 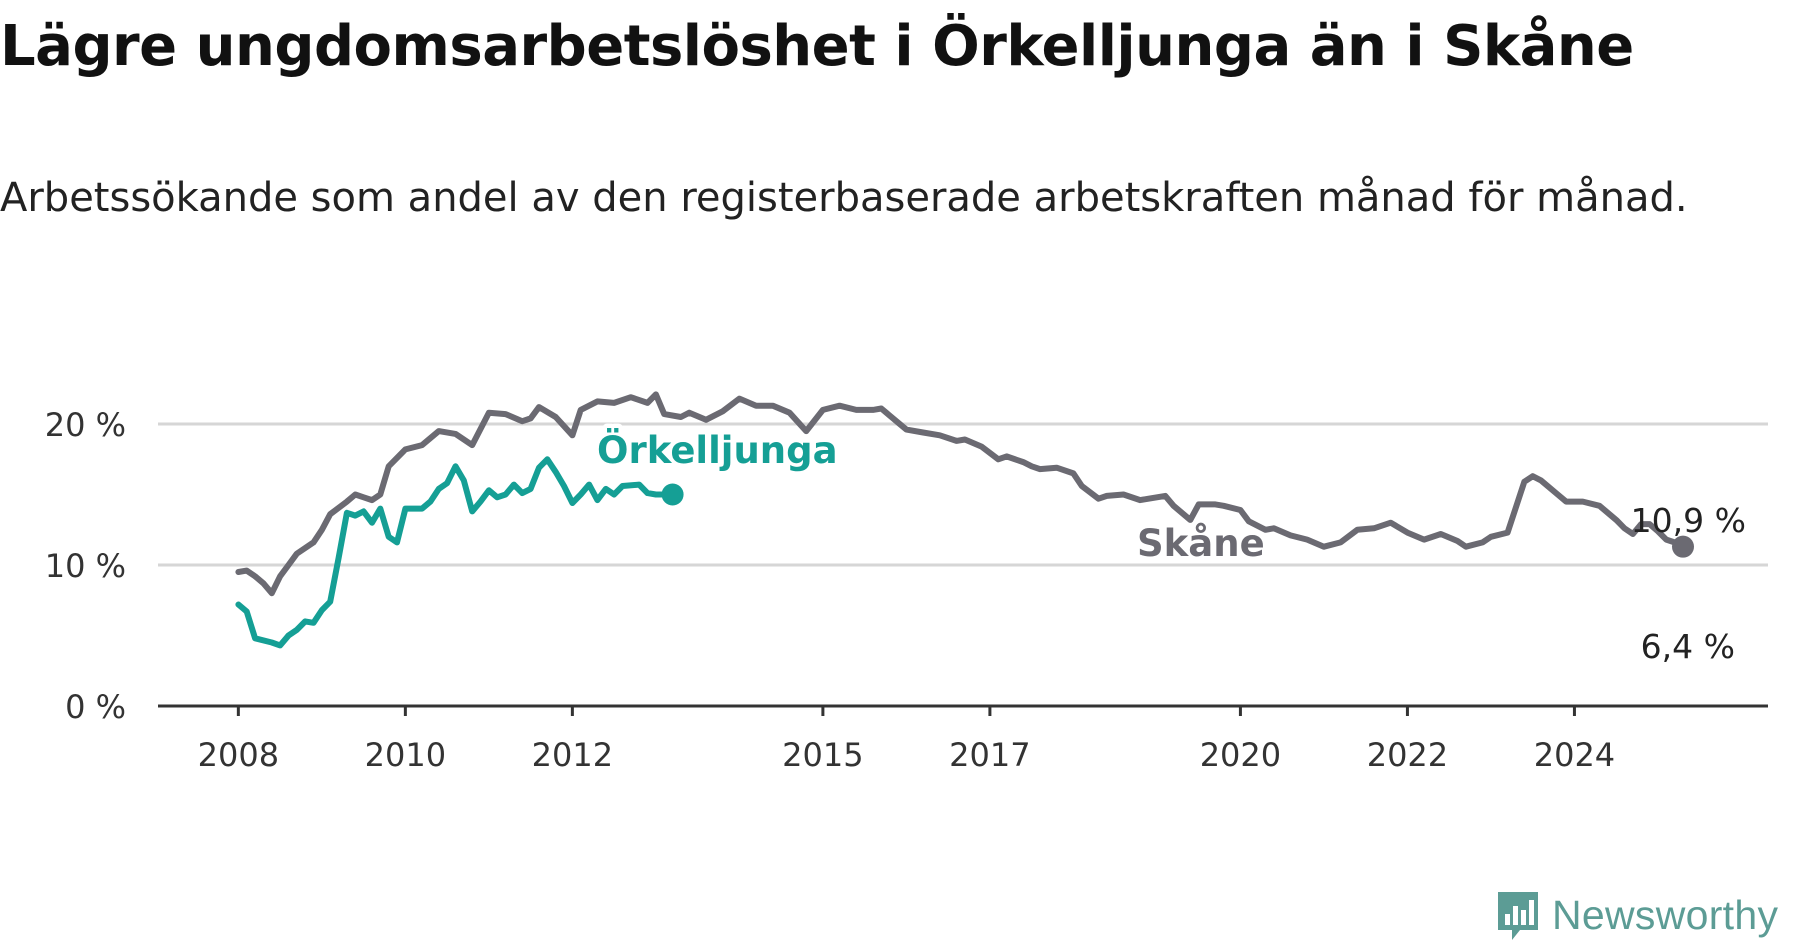 What do you see at coordinates (1683, 546) in the screenshot?
I see `end-marker-skane` at bounding box center [1683, 546].